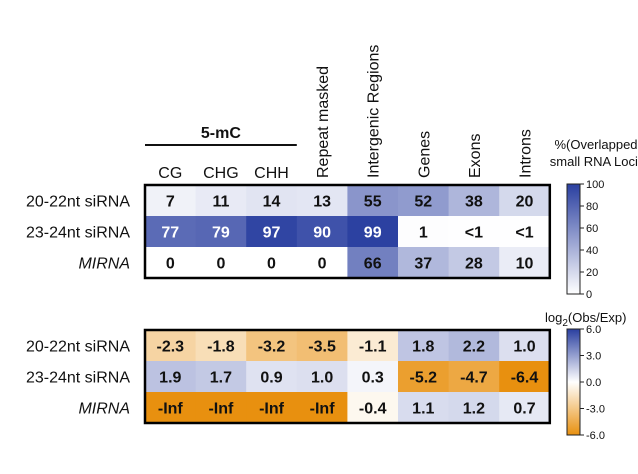 The image size is (638, 474). I want to click on legend-tick-label: 80, so click(592, 207).